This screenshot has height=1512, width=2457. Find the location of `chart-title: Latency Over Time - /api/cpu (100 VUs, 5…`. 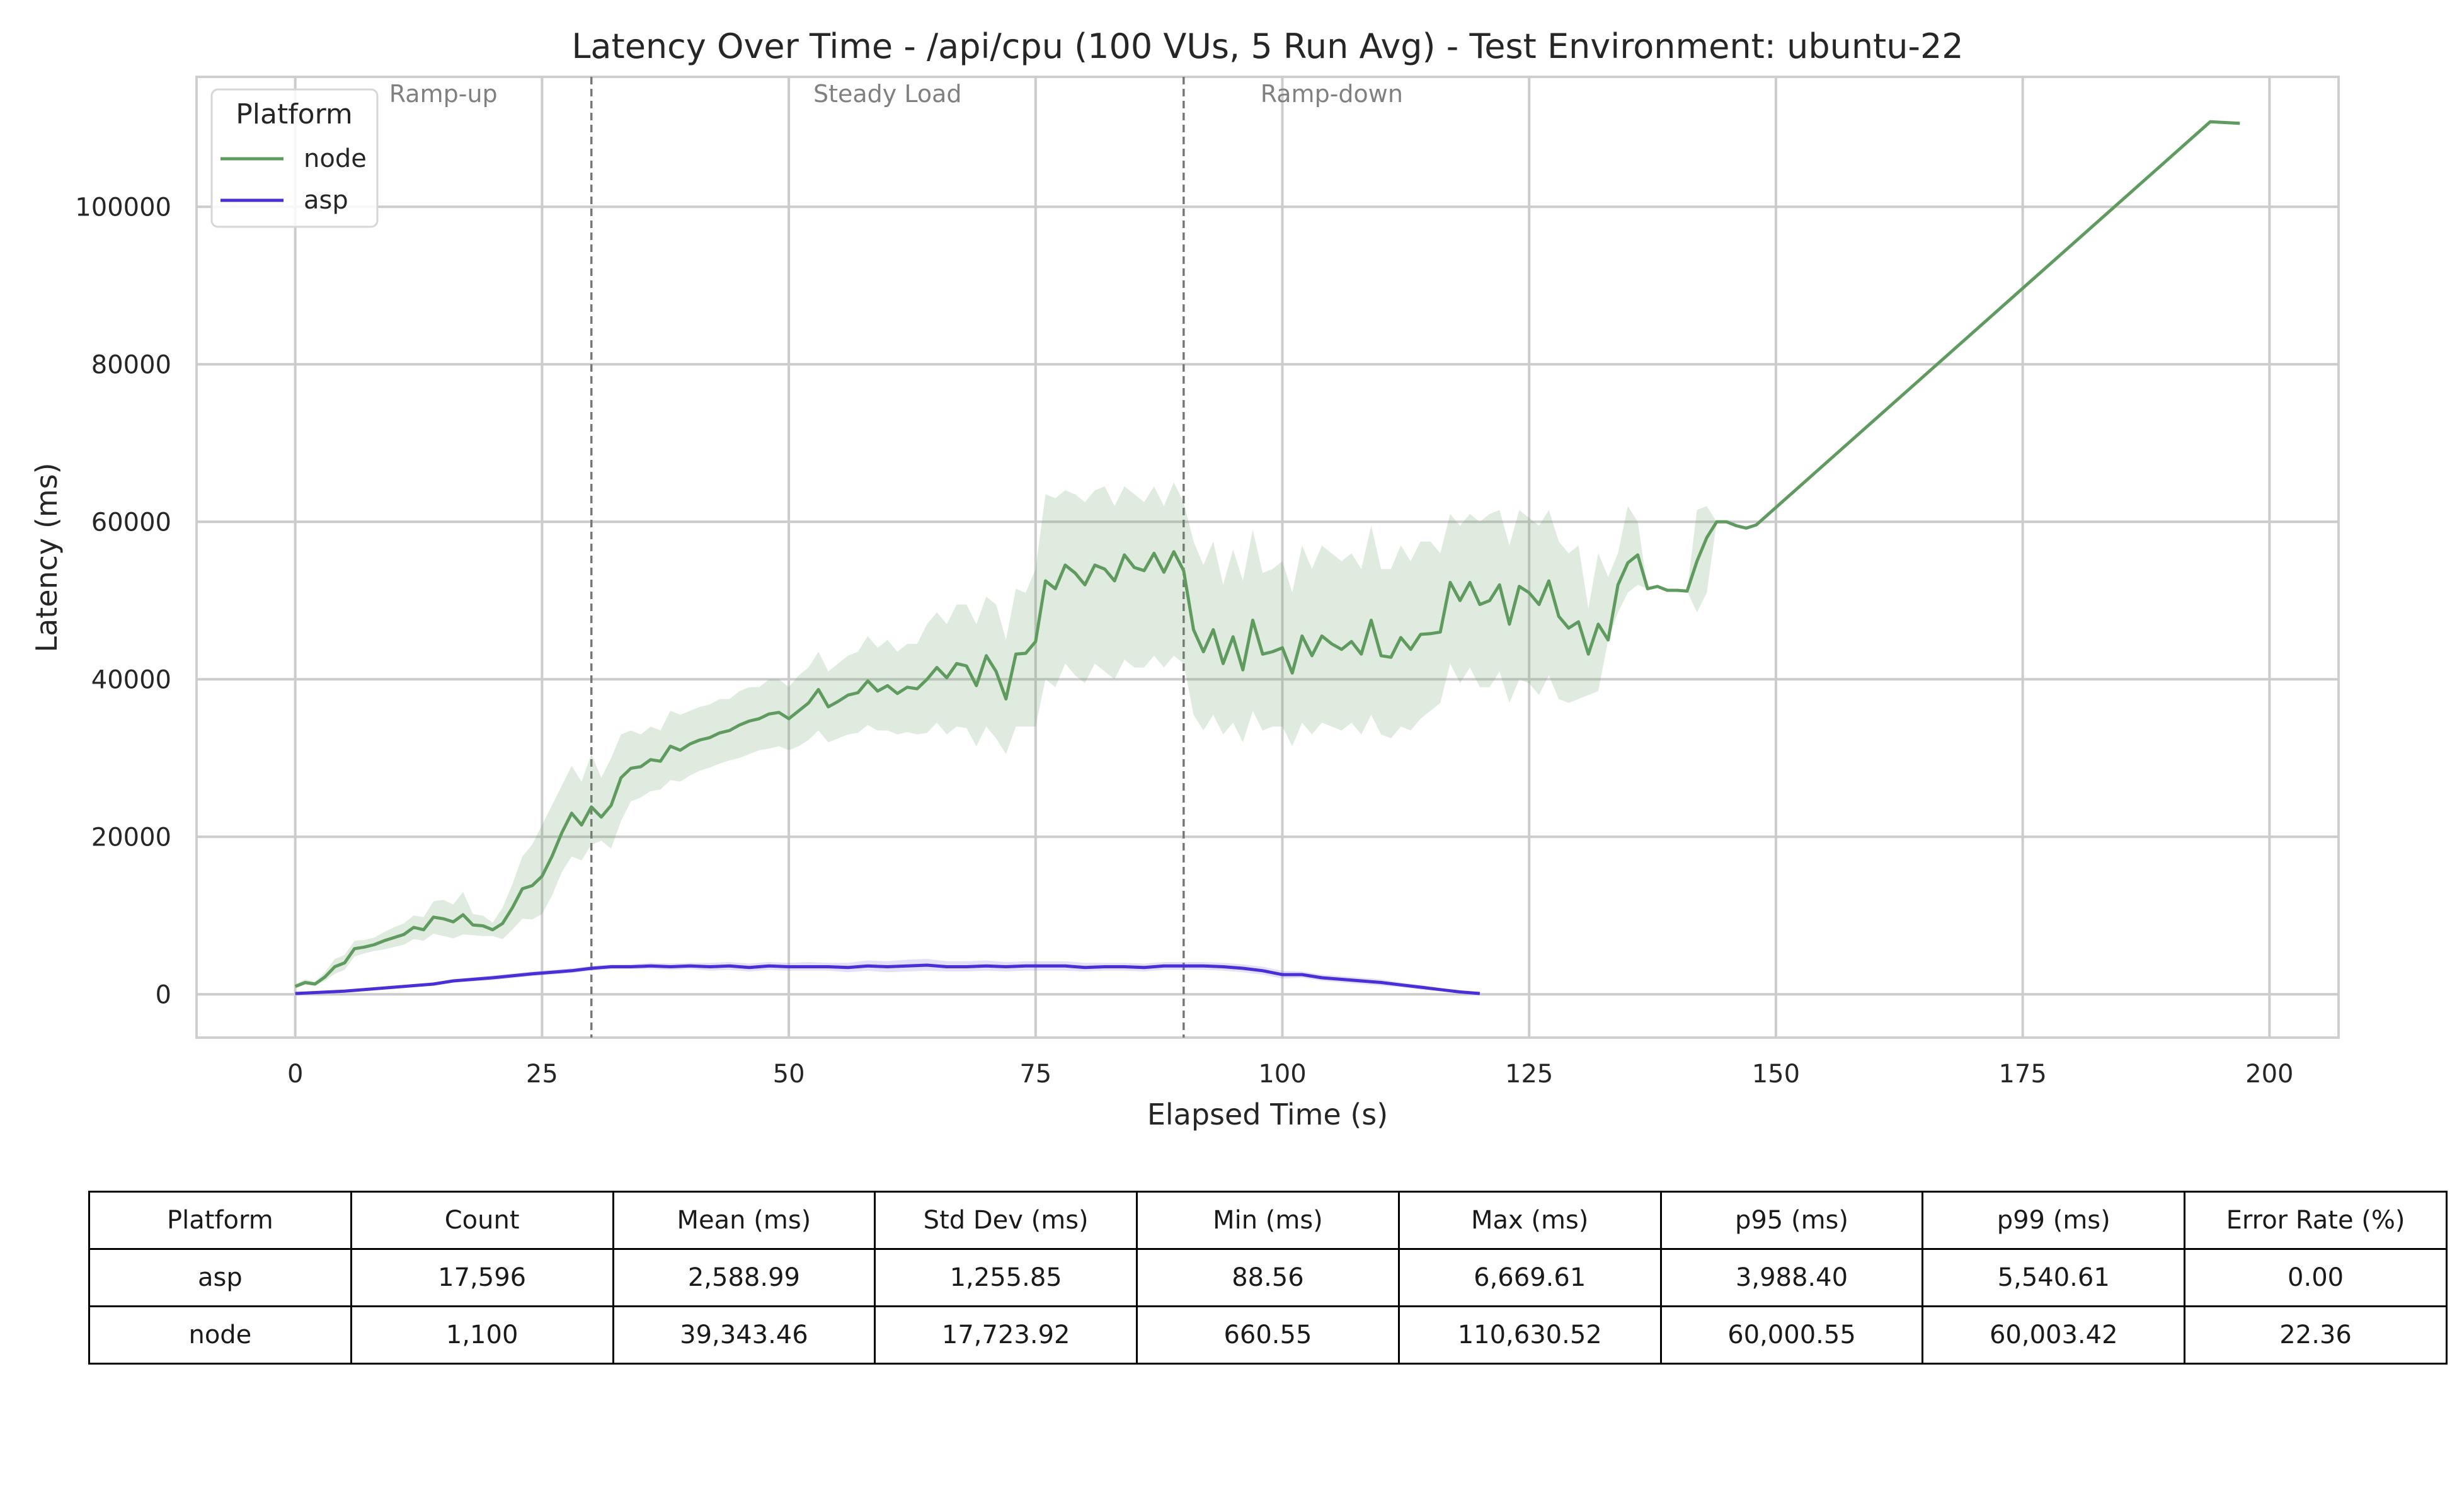

chart-title: Latency Over Time - /api/cpu (100 VUs, 5… is located at coordinates (1267, 46).